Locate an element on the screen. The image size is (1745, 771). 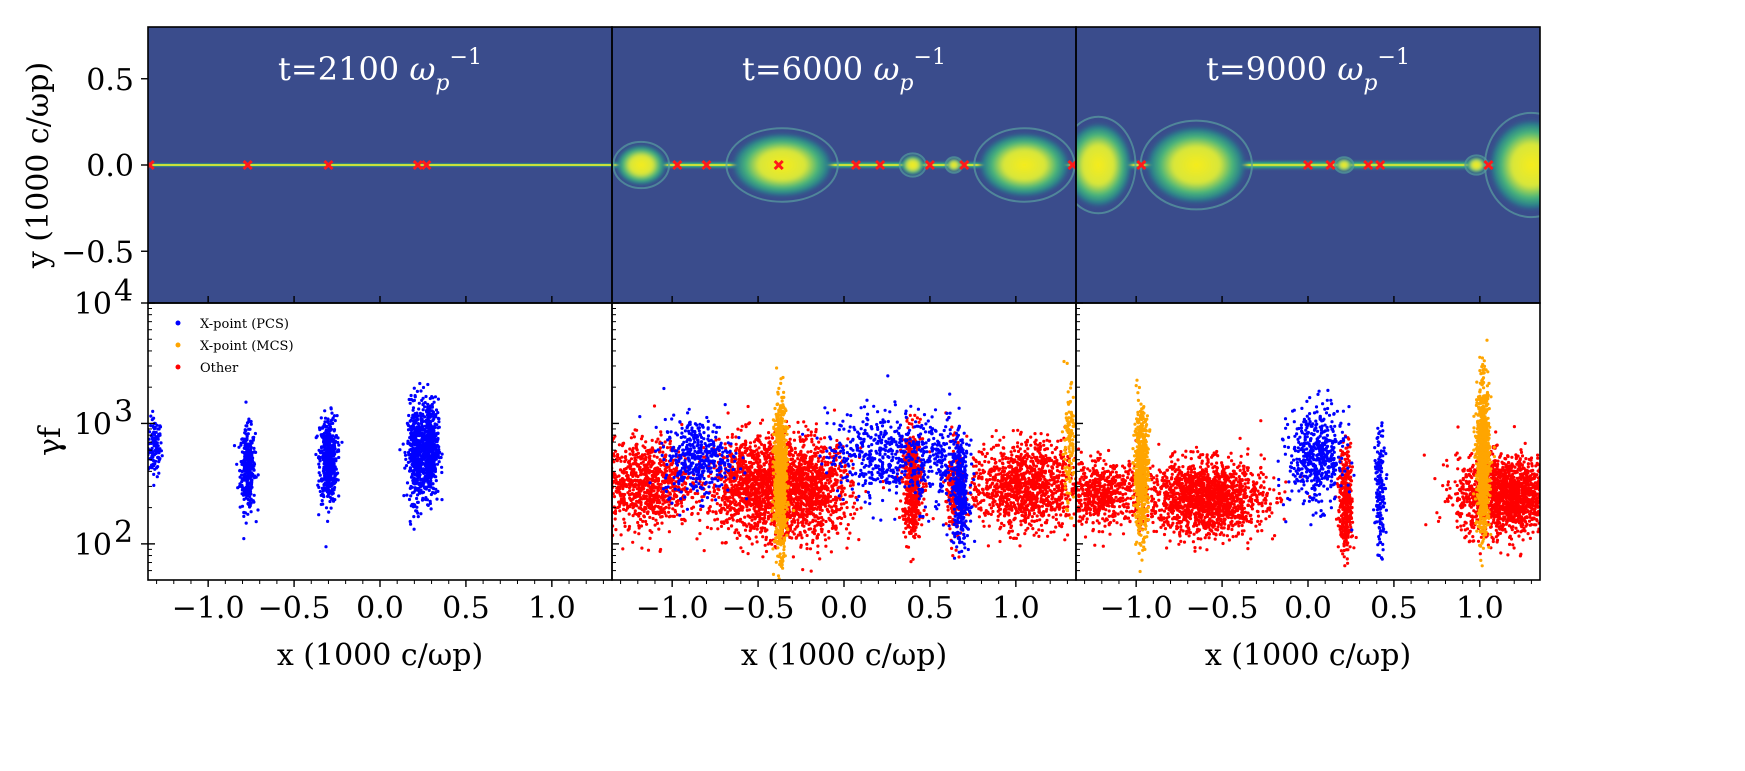
panel-title-sub: p is located at coordinates (1370, 83).